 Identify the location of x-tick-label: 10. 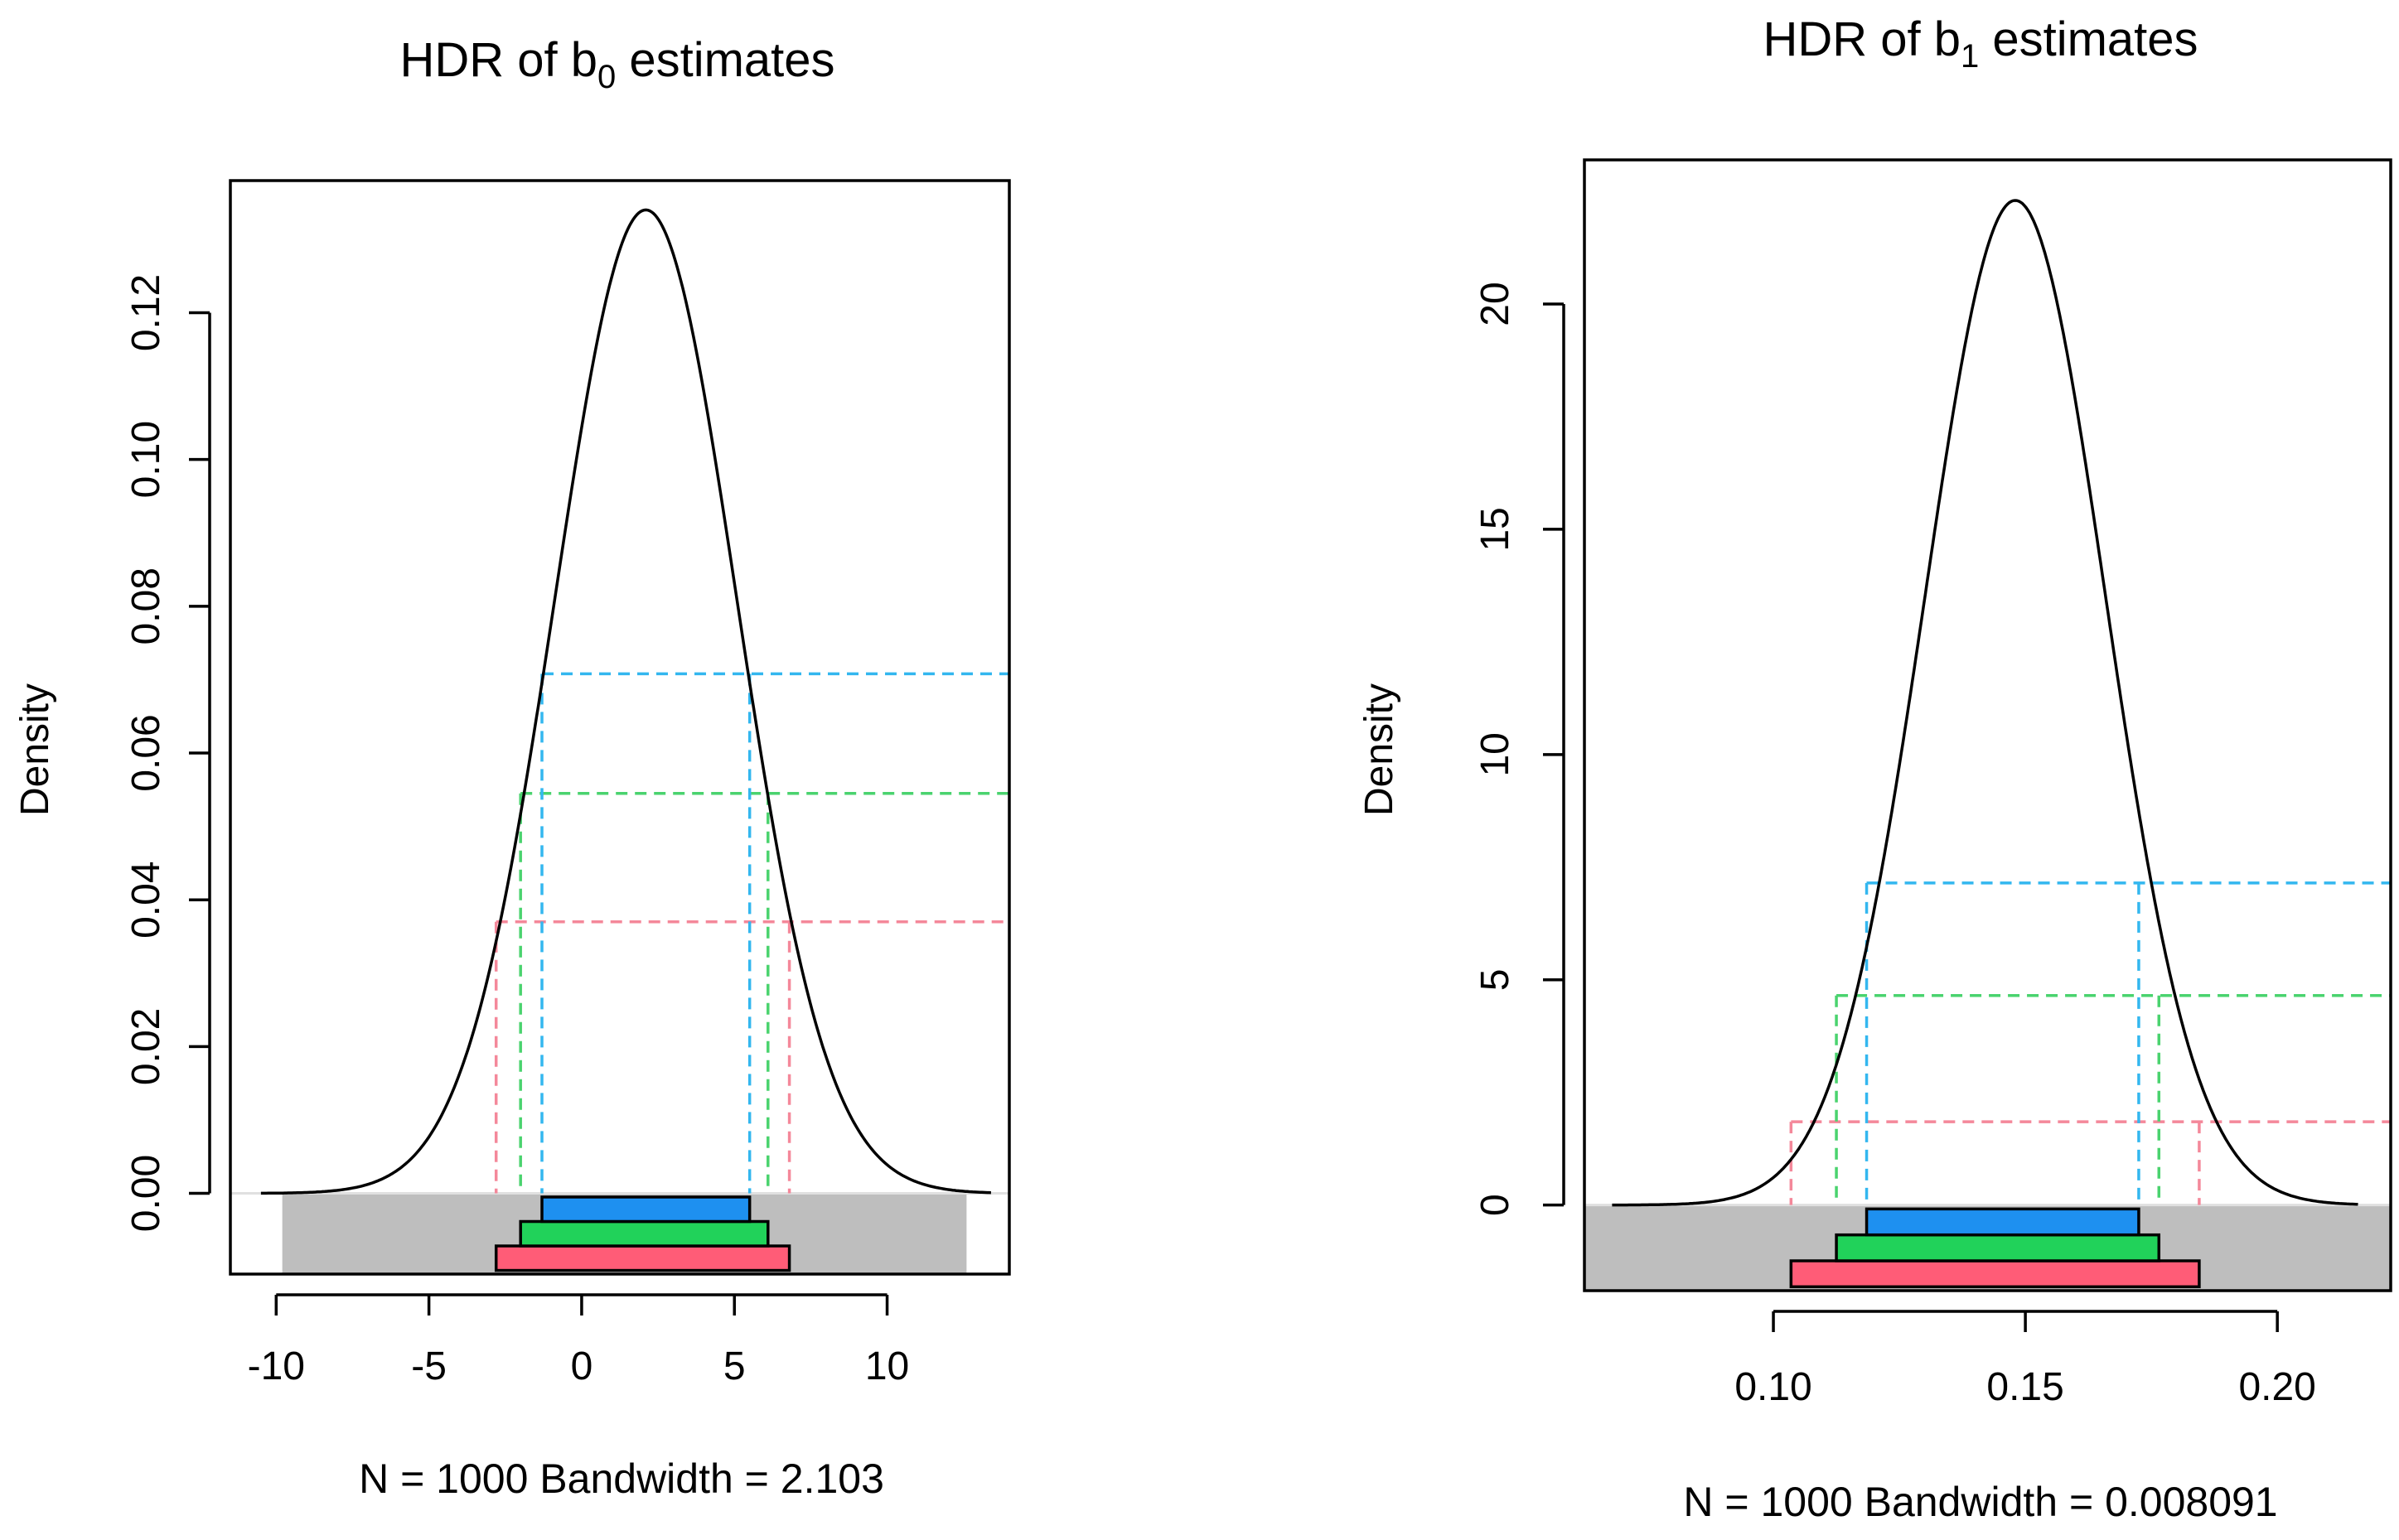
(887, 1366).